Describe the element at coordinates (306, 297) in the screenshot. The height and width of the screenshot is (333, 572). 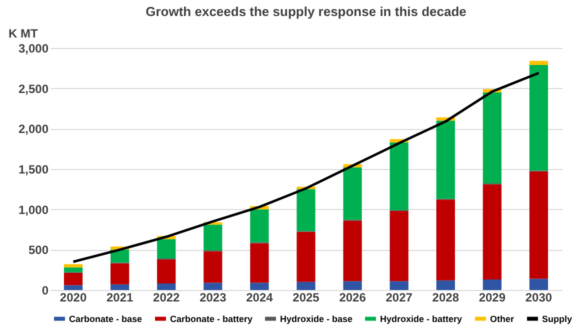
I see `x-tick-label: 2025` at that location.